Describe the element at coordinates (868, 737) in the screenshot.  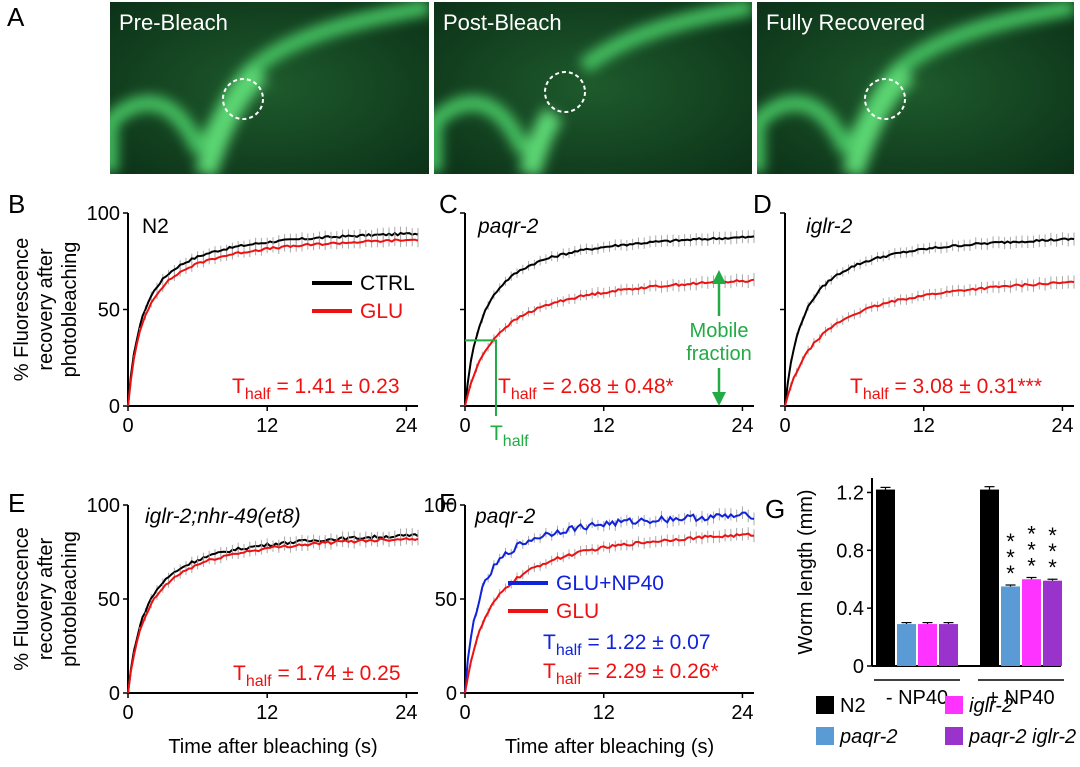
I see `legend-label: paqr-2` at that location.